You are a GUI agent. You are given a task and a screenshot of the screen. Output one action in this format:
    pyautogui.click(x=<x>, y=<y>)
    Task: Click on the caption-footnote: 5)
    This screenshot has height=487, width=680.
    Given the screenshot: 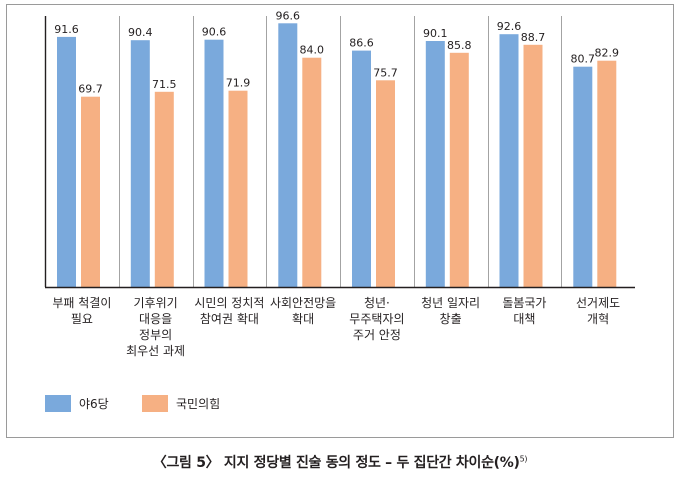 What is the action you would take?
    pyautogui.click(x=523, y=459)
    